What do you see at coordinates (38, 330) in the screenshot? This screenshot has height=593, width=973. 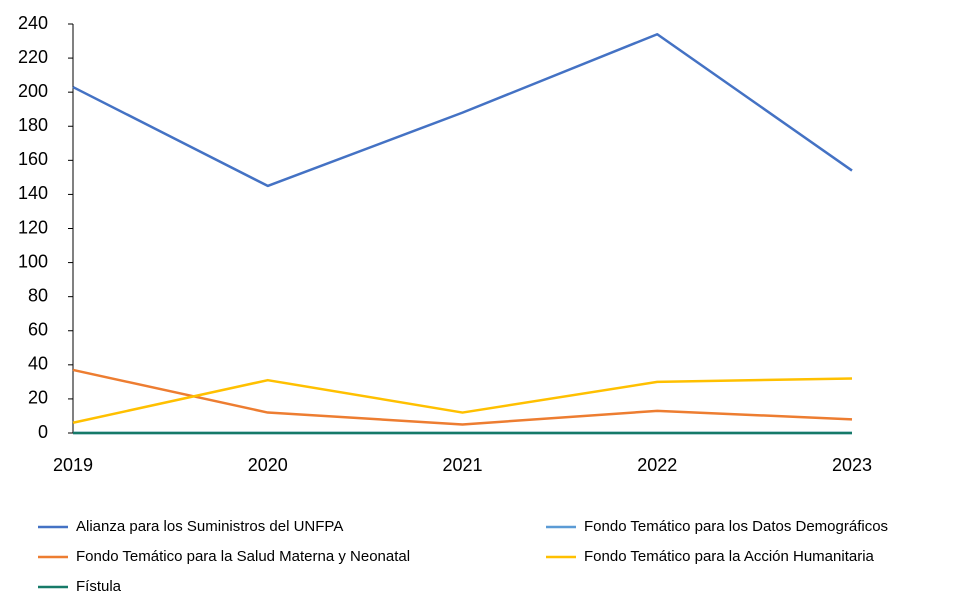 I see `y-tick-label: 60` at bounding box center [38, 330].